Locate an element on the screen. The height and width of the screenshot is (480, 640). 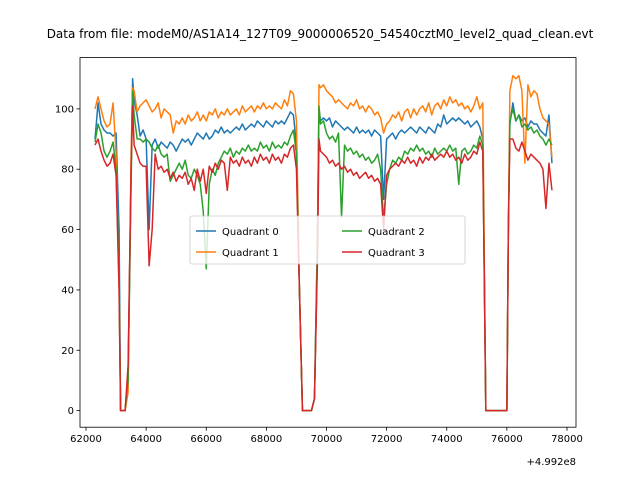
x-tick-label: 72000 is located at coordinates (387, 439).